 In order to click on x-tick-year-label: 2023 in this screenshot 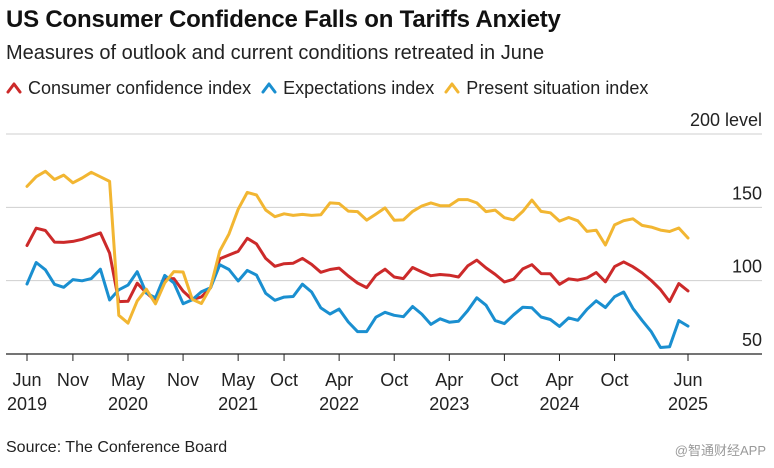, I will do `click(449, 404)`.